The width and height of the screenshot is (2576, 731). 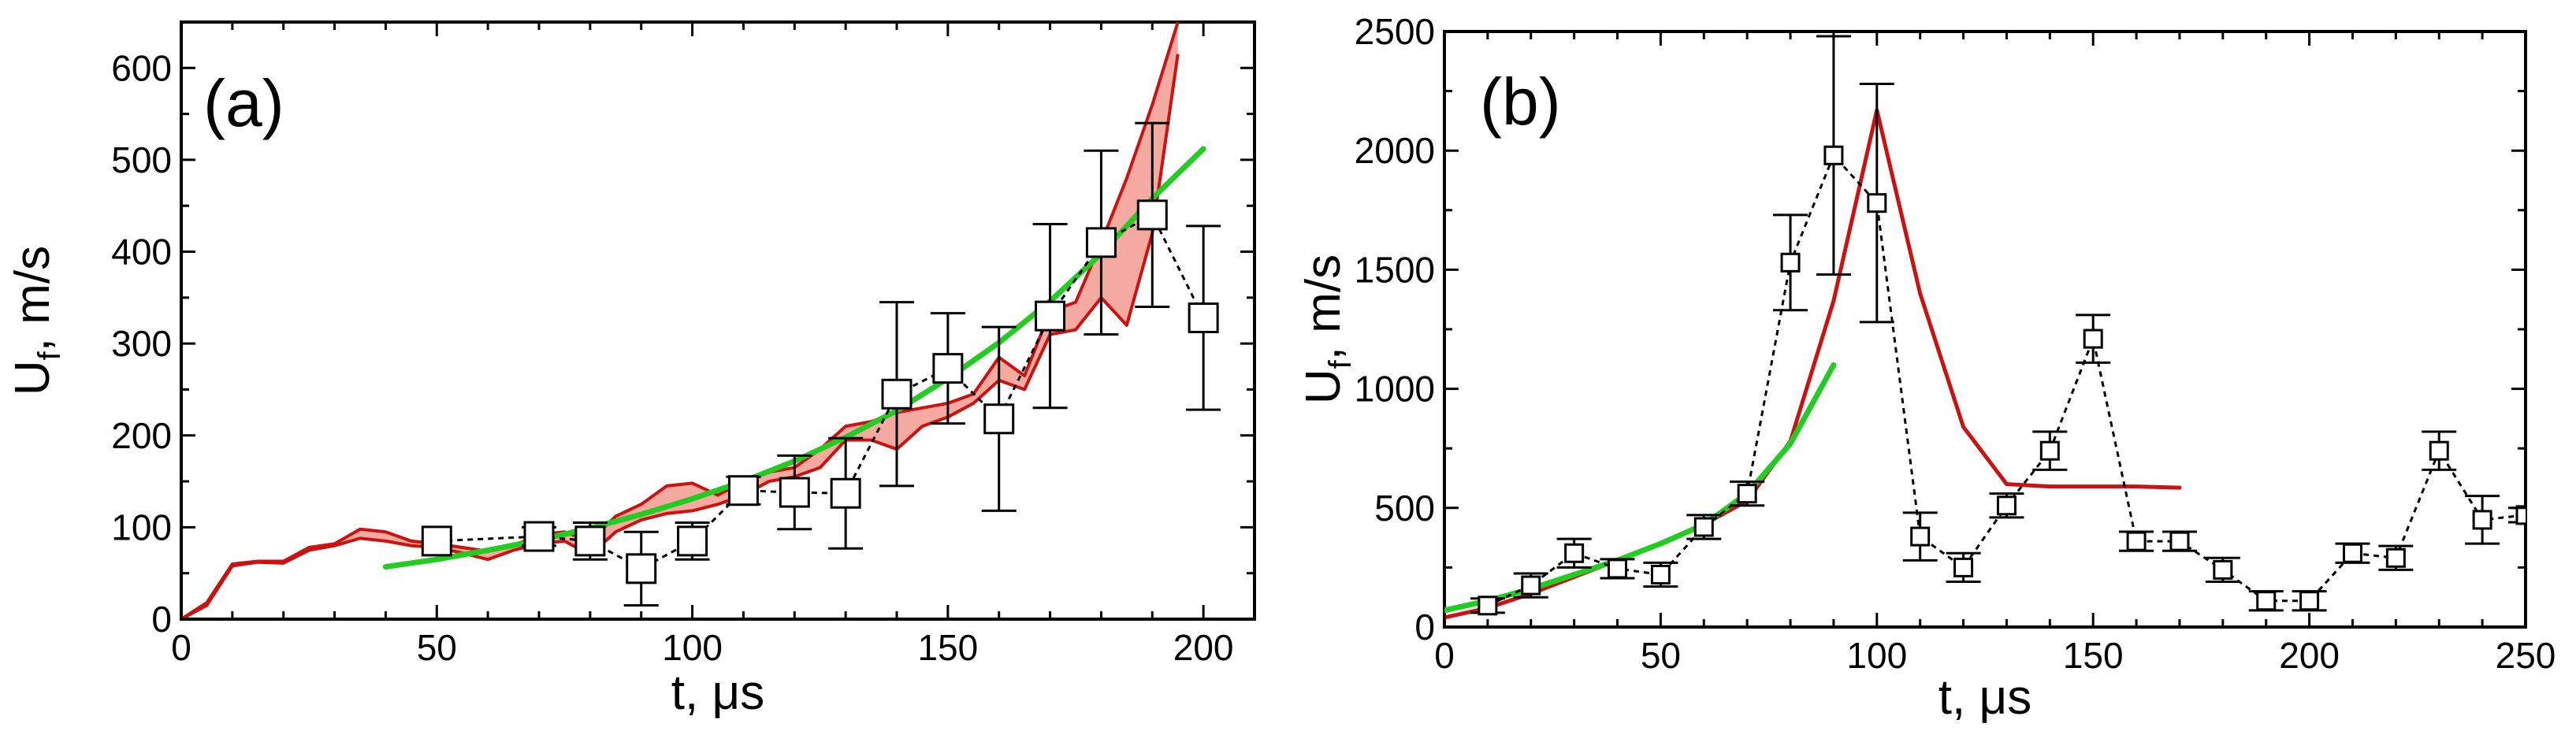 What do you see at coordinates (2526, 655) in the screenshot?
I see `panel-b-x-tick-label: 250` at bounding box center [2526, 655].